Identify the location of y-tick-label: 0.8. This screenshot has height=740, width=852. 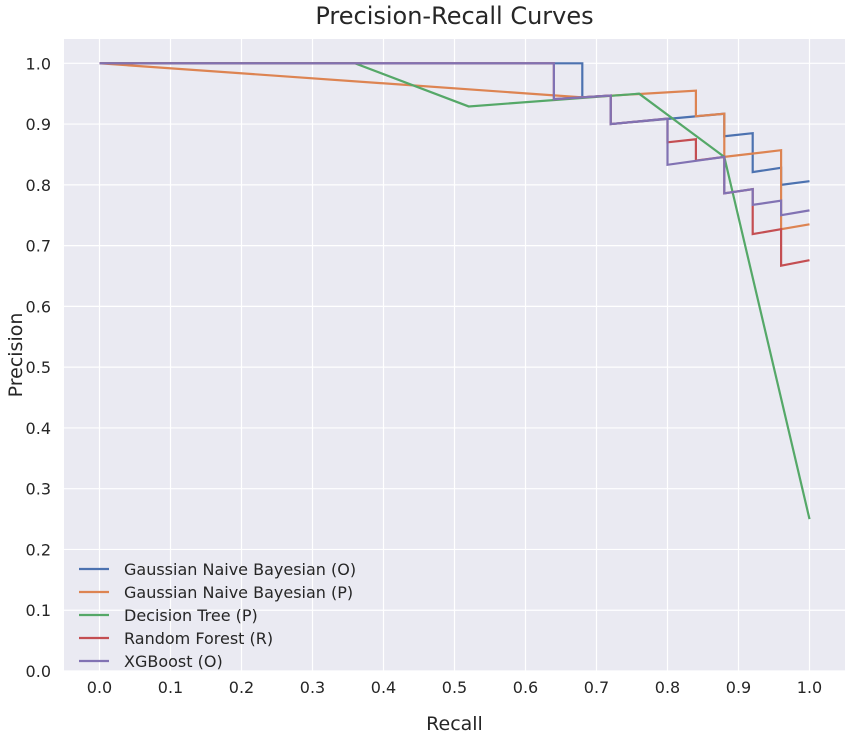
(38, 185).